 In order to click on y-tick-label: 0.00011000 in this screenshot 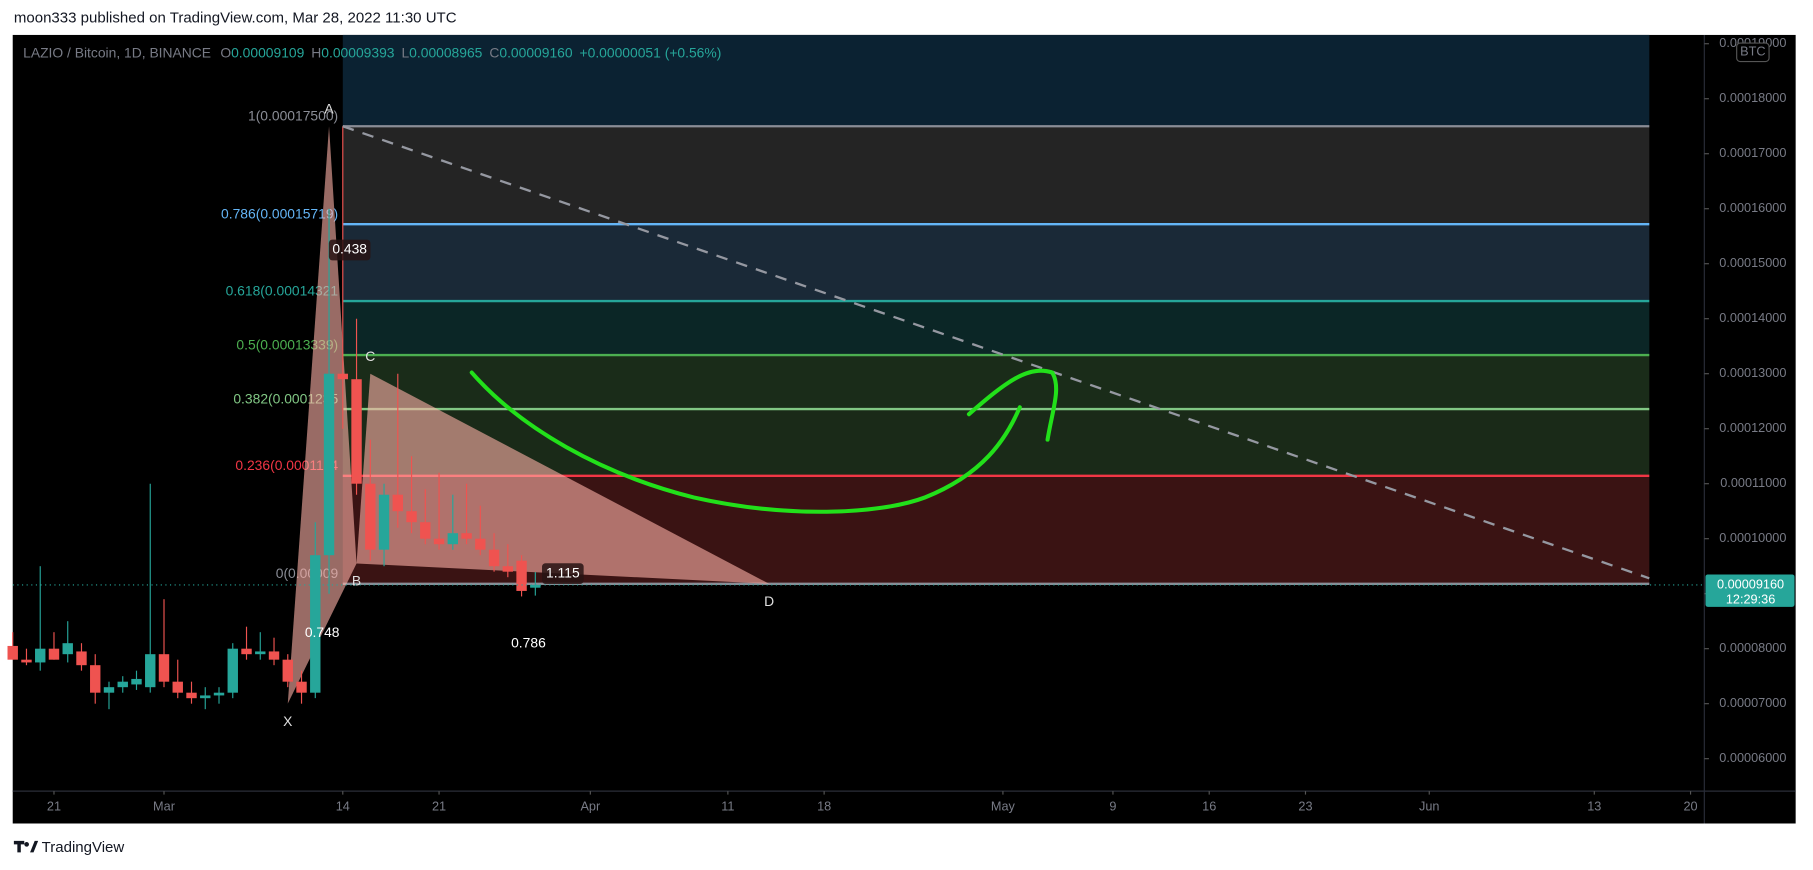, I will do `click(1753, 482)`.